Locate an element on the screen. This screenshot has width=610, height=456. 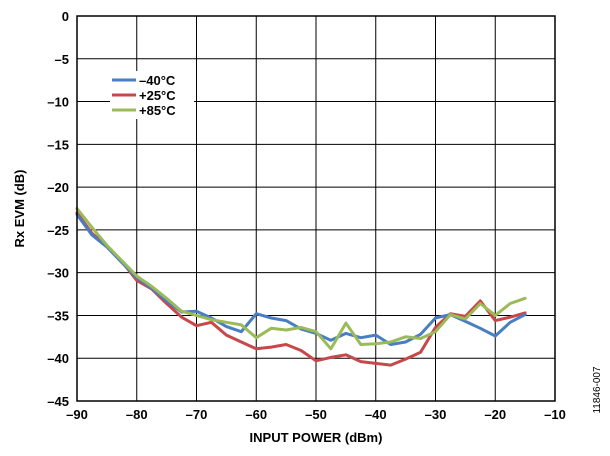
legend-label: +25°C is located at coordinates (157, 95).